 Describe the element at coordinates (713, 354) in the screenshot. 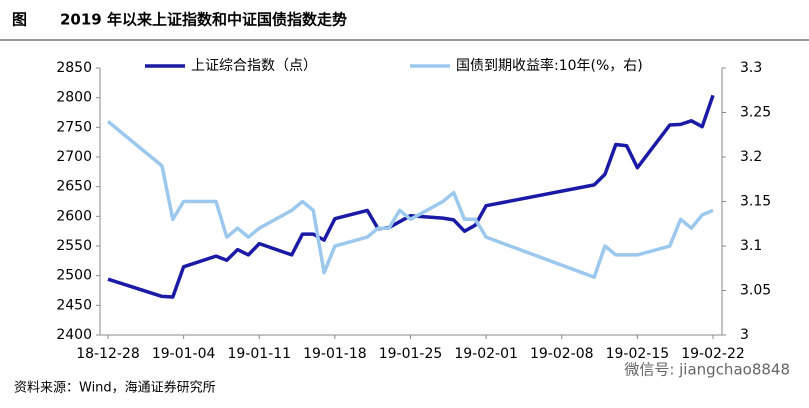

I see `x-tick-label: 19-02-22` at that location.